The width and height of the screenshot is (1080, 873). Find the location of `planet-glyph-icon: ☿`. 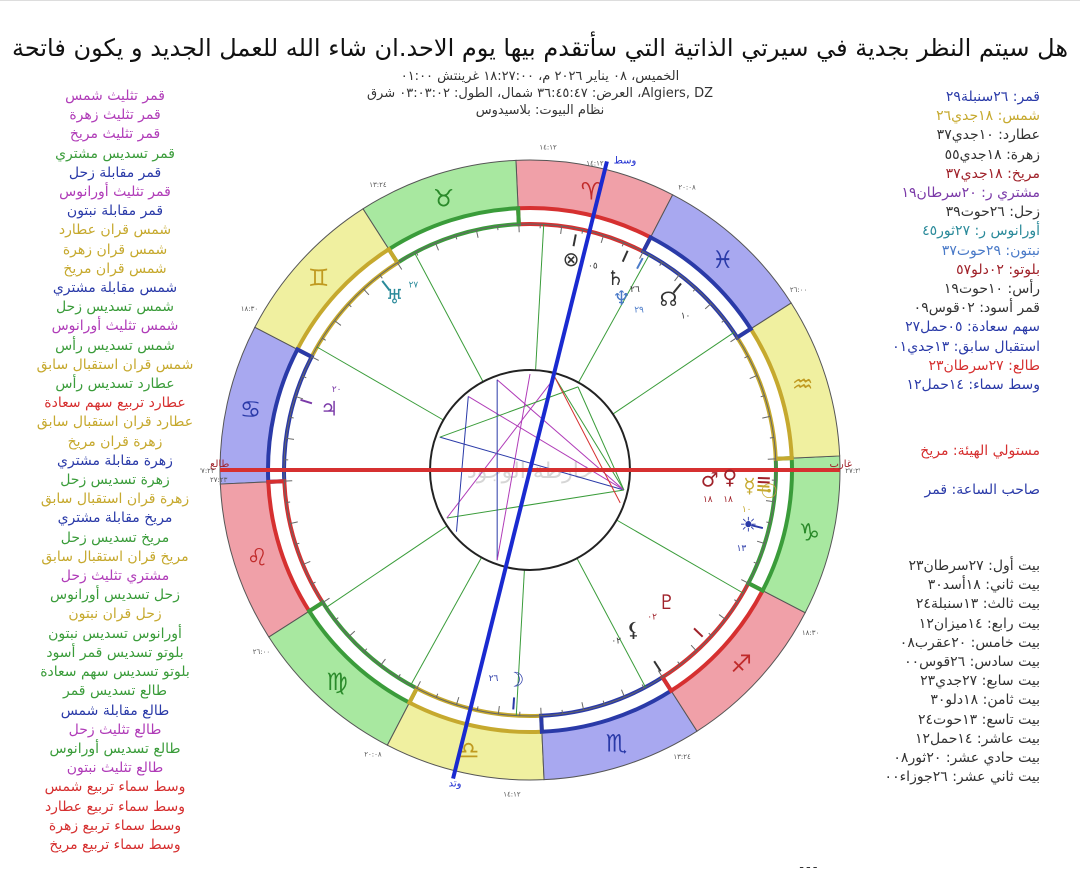

planet-glyph-icon: ☿ is located at coordinates (749, 485).